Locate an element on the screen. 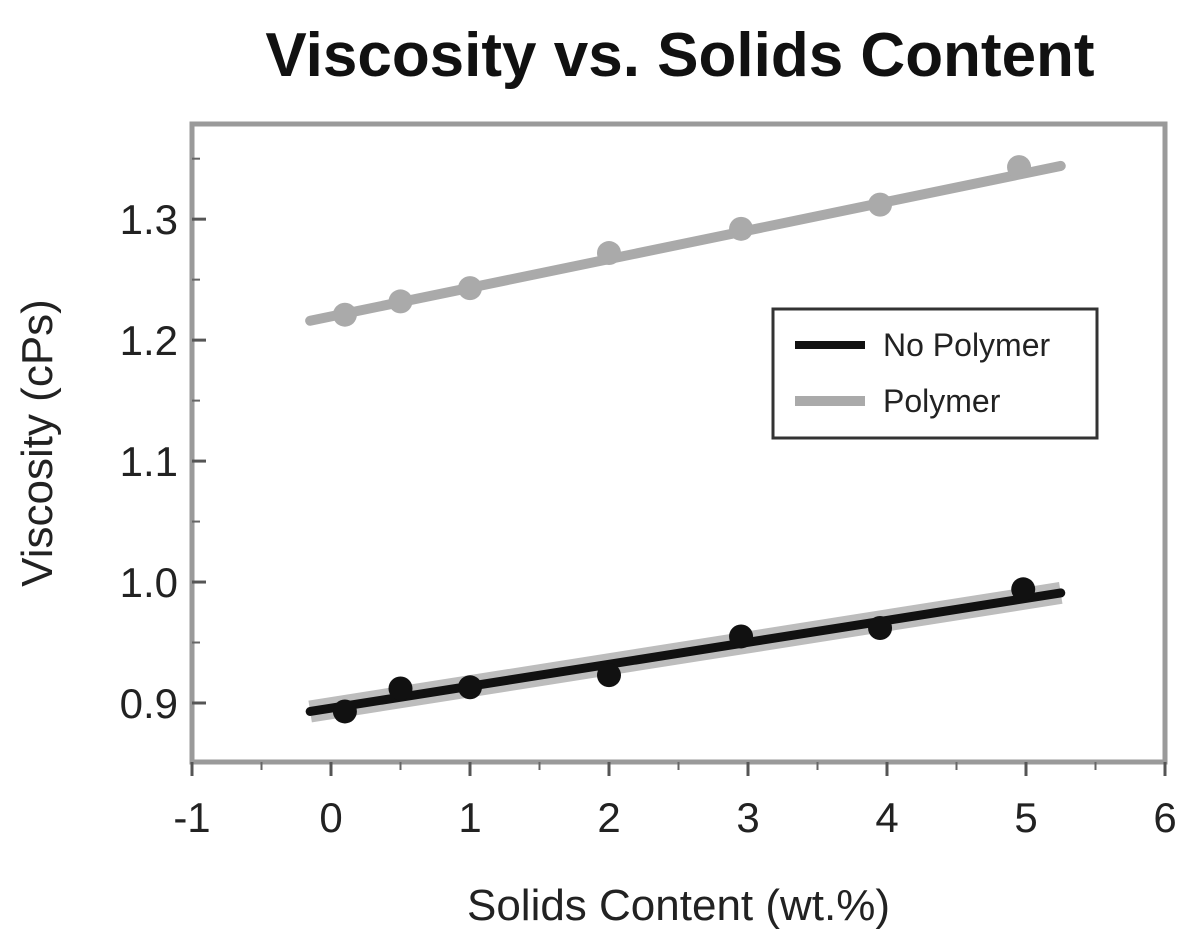 This screenshot has width=1185, height=937. x-tick-label: 5 is located at coordinates (1025, 817).